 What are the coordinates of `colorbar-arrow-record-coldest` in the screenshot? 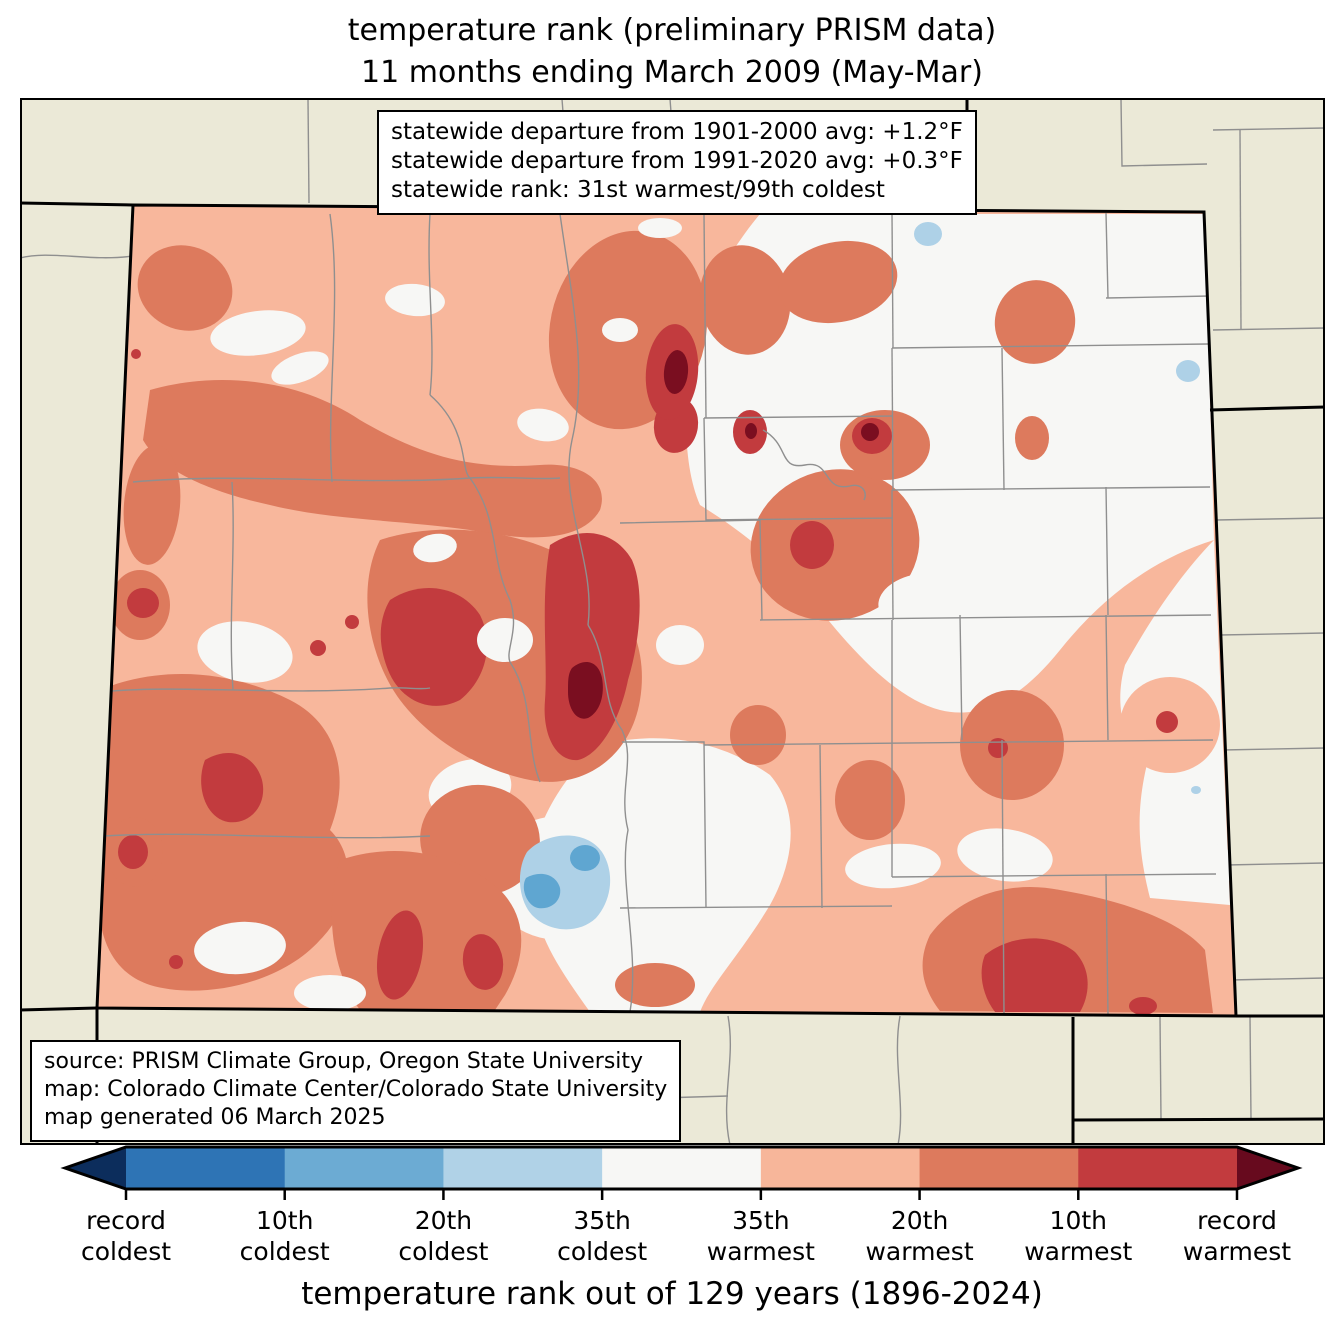 It's located at (95, 1168).